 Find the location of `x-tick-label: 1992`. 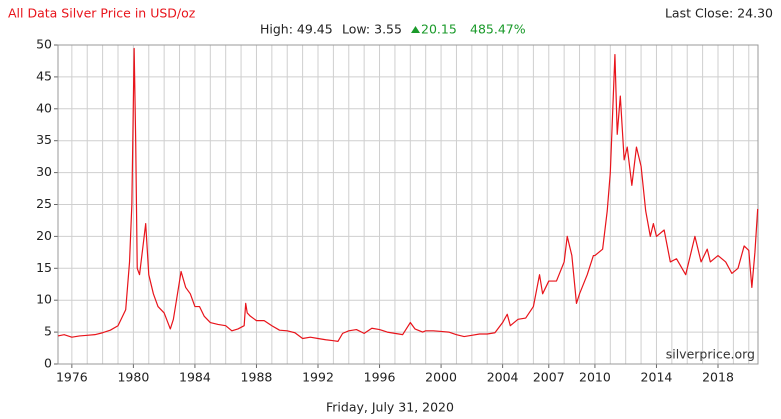

x-tick-label: 1992 is located at coordinates (318, 377).